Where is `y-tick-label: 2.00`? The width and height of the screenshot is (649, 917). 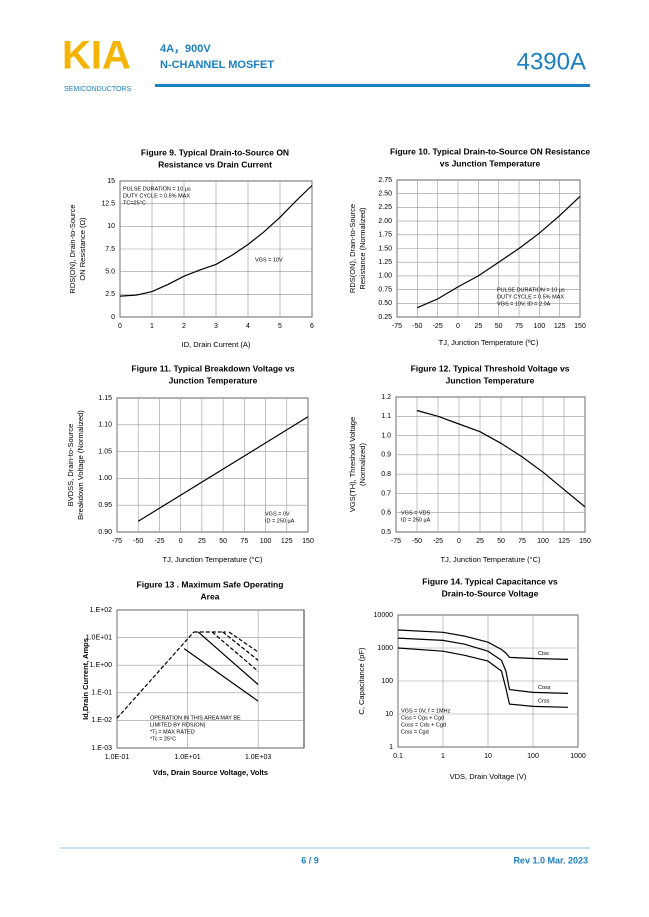
y-tick-label: 2.00 is located at coordinates (385, 221).